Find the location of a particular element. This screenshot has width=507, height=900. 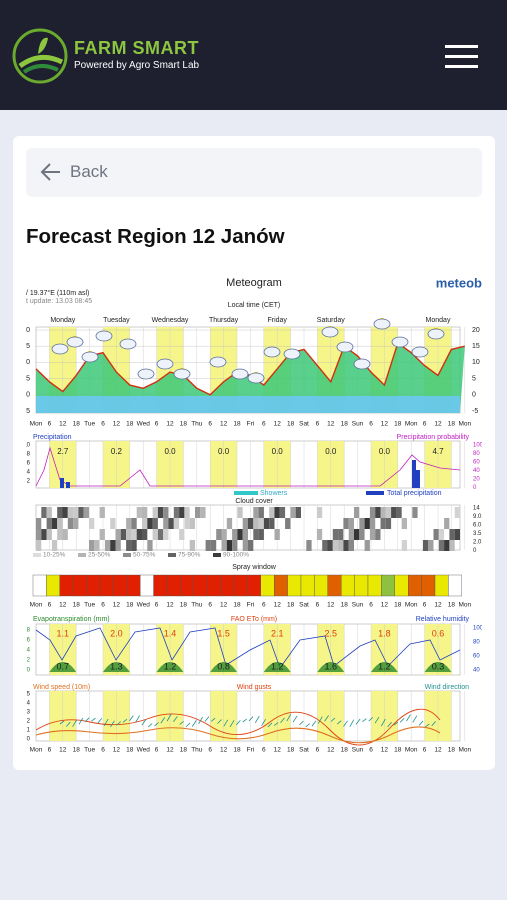

label: 0 is located at coordinates (29, 740).